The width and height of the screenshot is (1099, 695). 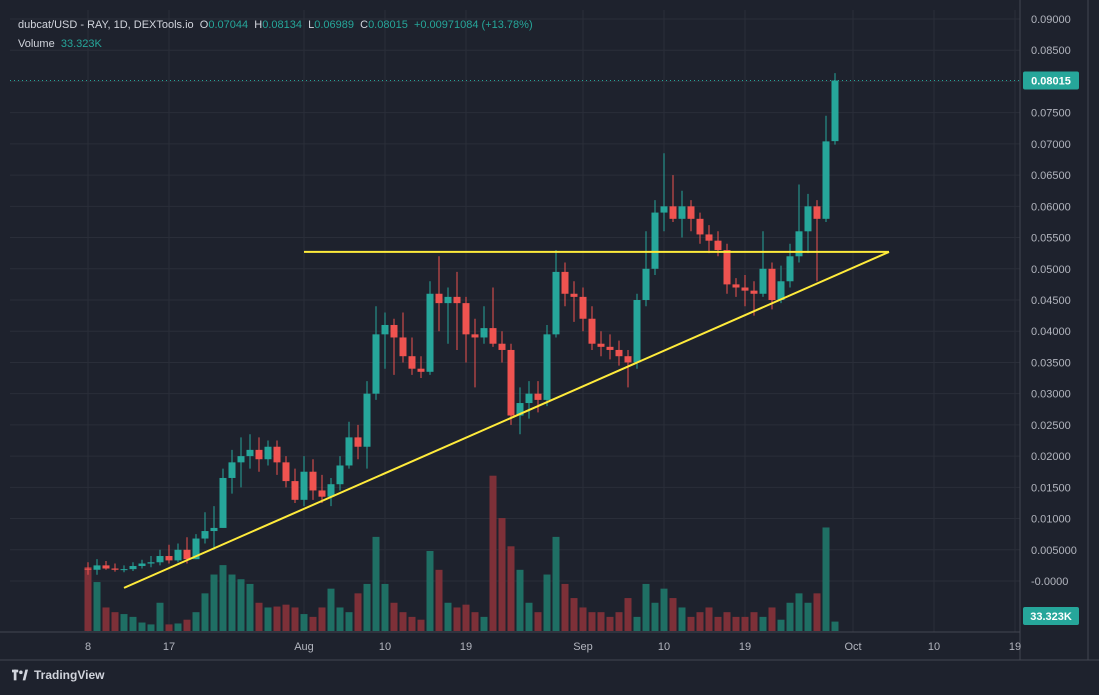 I want to click on price-tick-label: 0.005000, so click(x=1054, y=551).